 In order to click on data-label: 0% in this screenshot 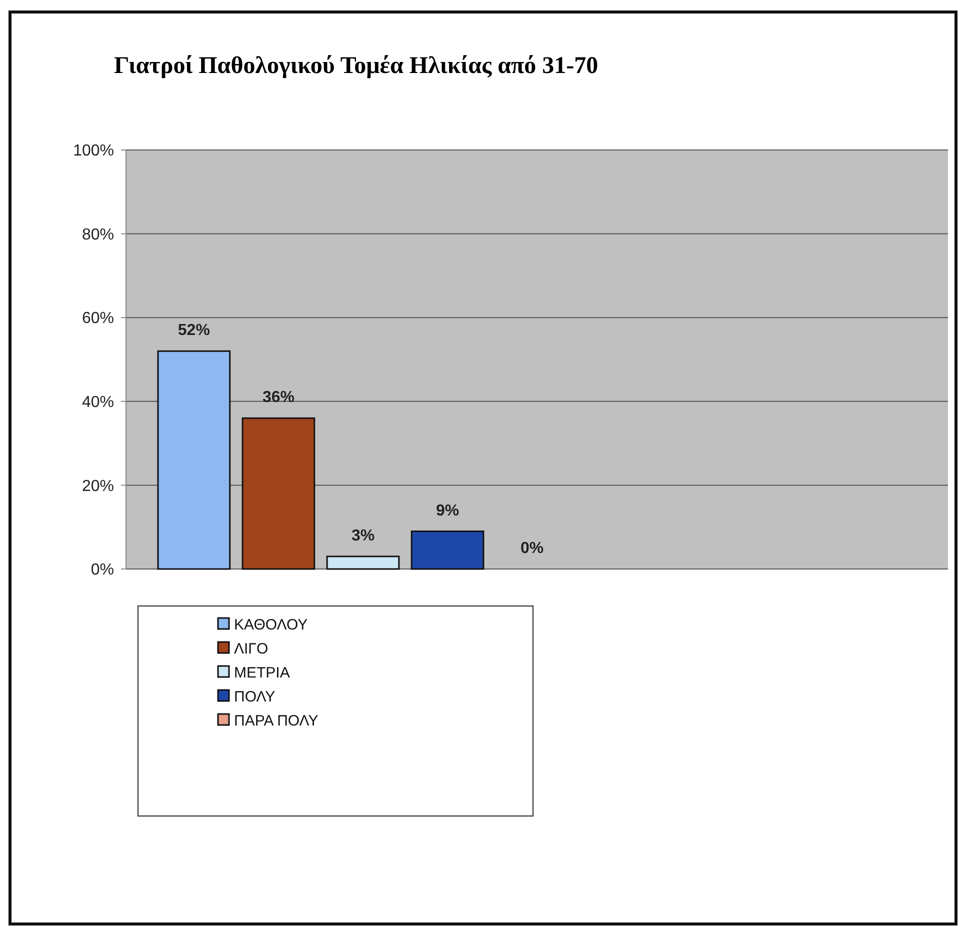, I will do `click(532, 548)`.